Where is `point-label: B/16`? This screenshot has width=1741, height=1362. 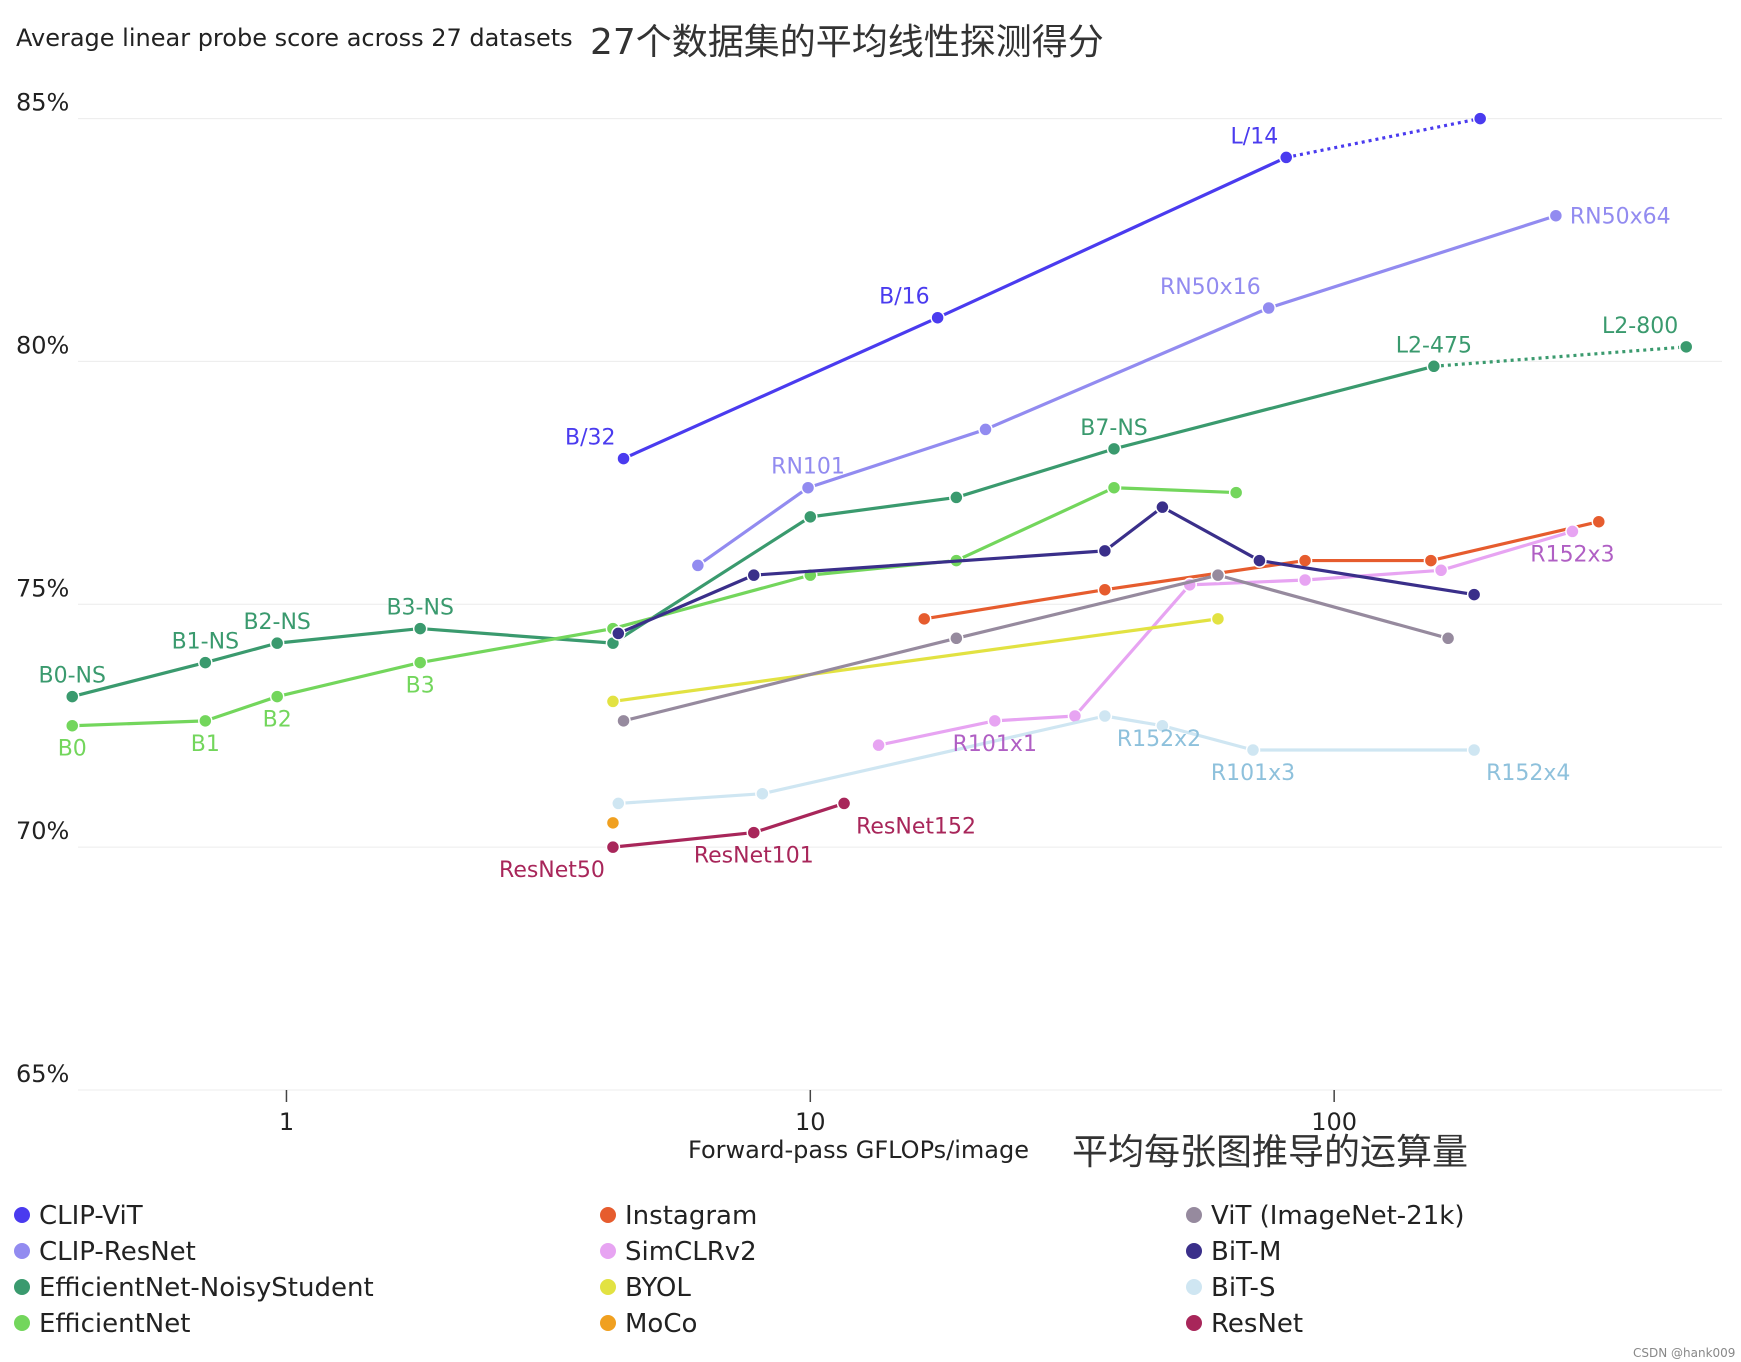 point-label: B/16 is located at coordinates (904, 297).